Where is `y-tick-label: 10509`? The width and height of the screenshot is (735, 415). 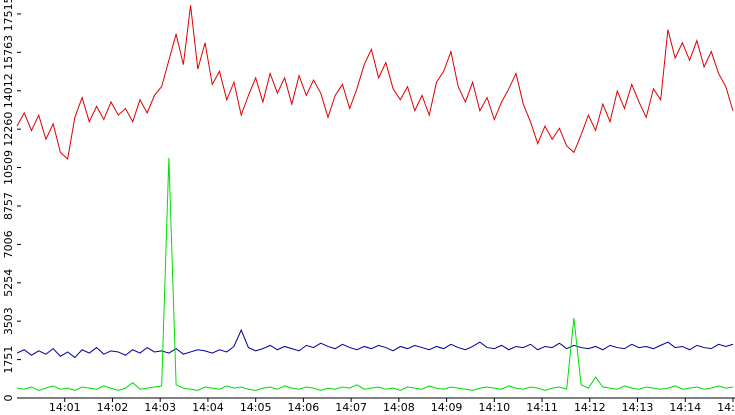 y-tick-label: 10509 is located at coordinates (8, 167).